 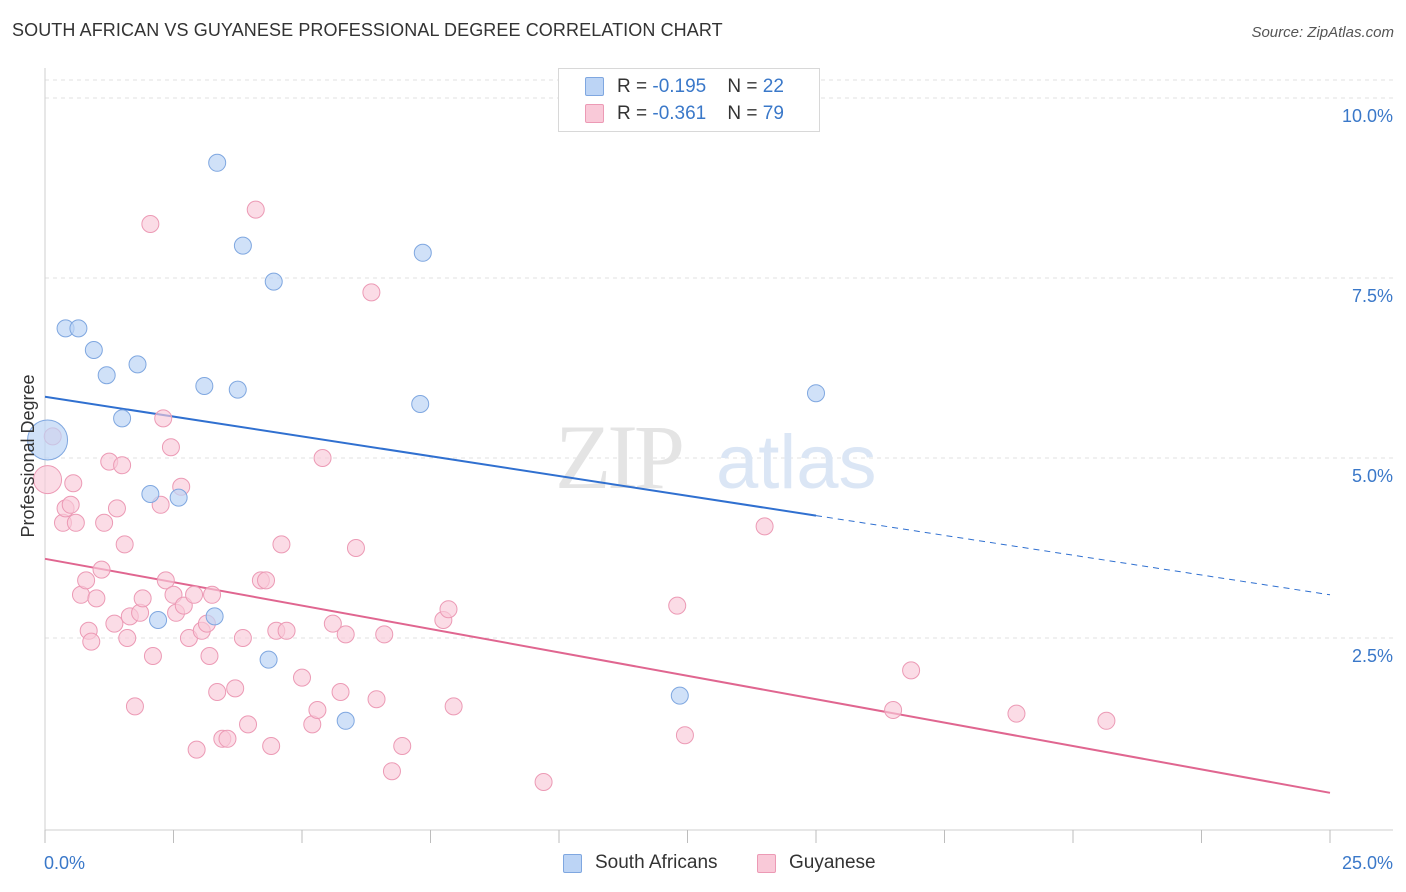 I want to click on y-tick-label: 7.5%, so click(x=1372, y=296).